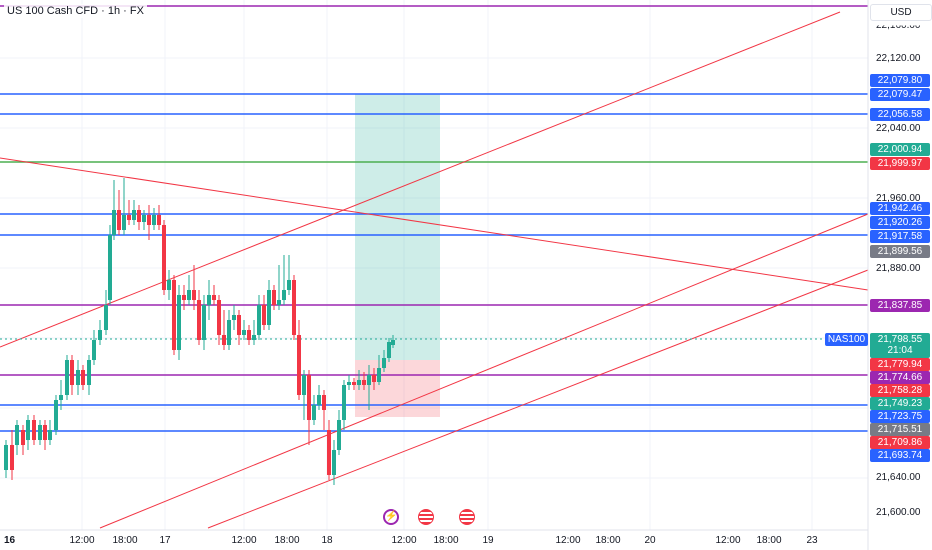 The image size is (932, 550). What do you see at coordinates (397, 388) in the screenshot?
I see `long-position-loss-zone` at bounding box center [397, 388].